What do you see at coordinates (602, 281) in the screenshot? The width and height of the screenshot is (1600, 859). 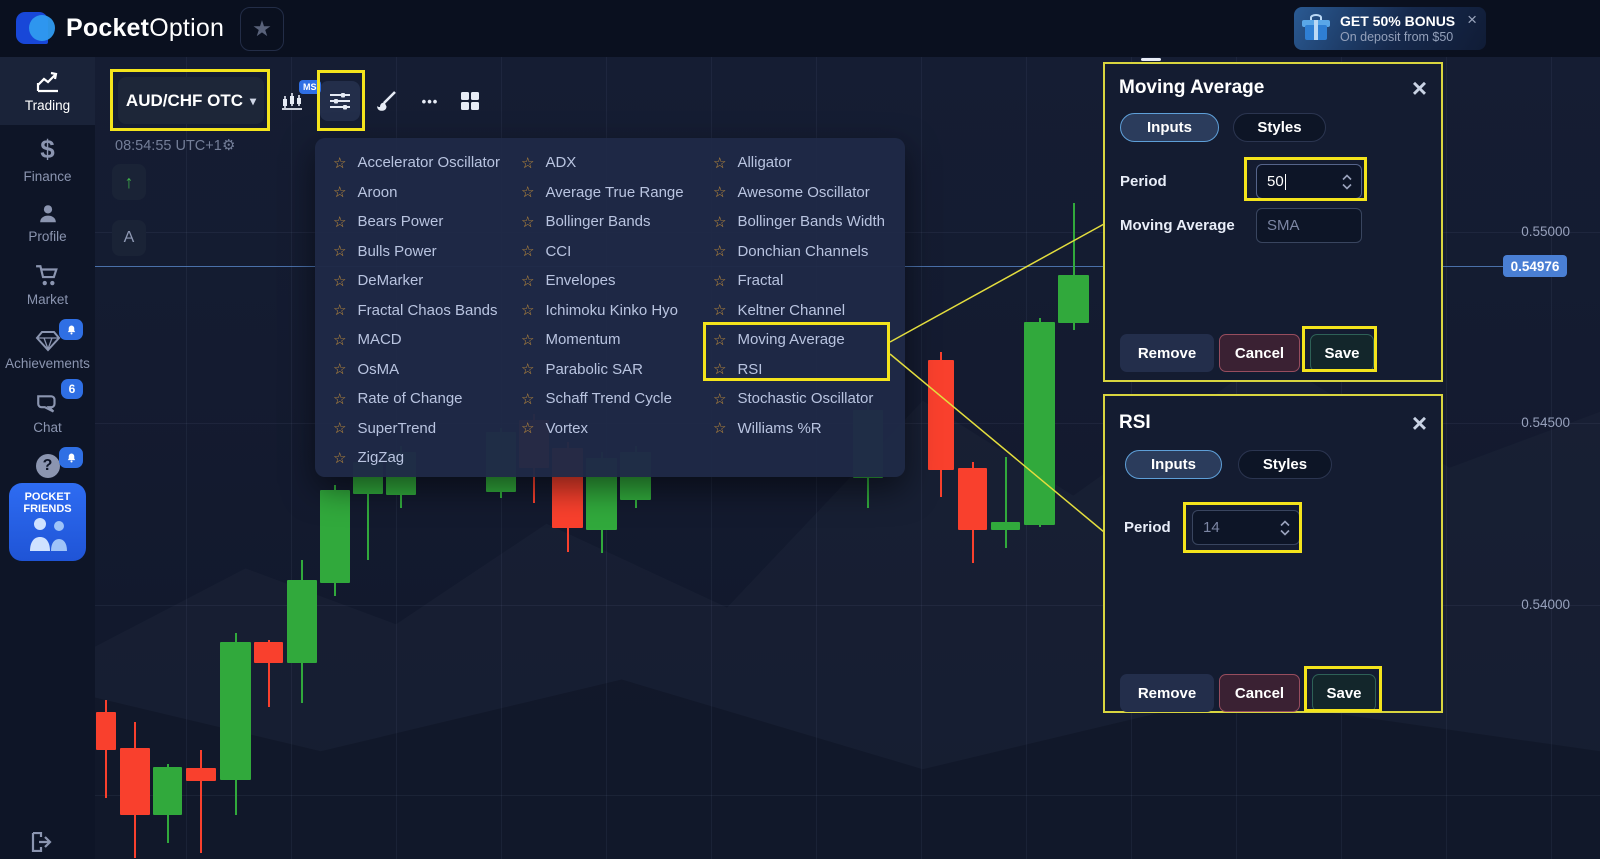 I see `indicator-item: ☆ Envelopes` at bounding box center [602, 281].